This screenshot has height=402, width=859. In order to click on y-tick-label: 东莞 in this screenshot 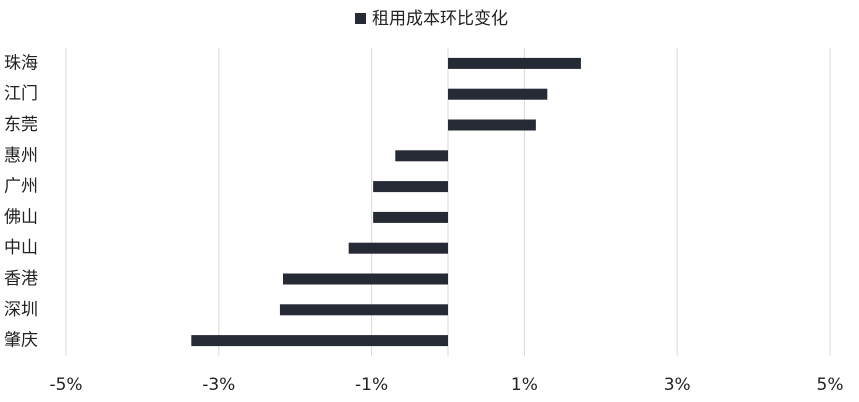, I will do `click(21, 125)`.